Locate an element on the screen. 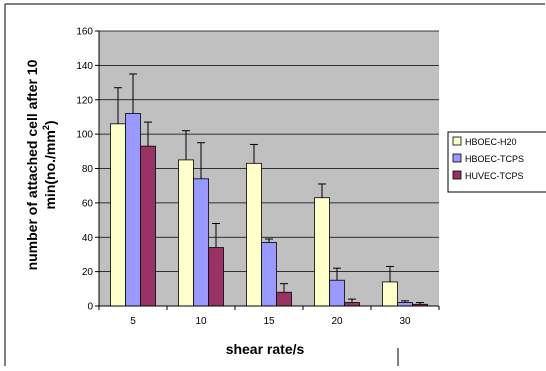 The image size is (546, 371). y-tick-label: 40 is located at coordinates (88, 238).